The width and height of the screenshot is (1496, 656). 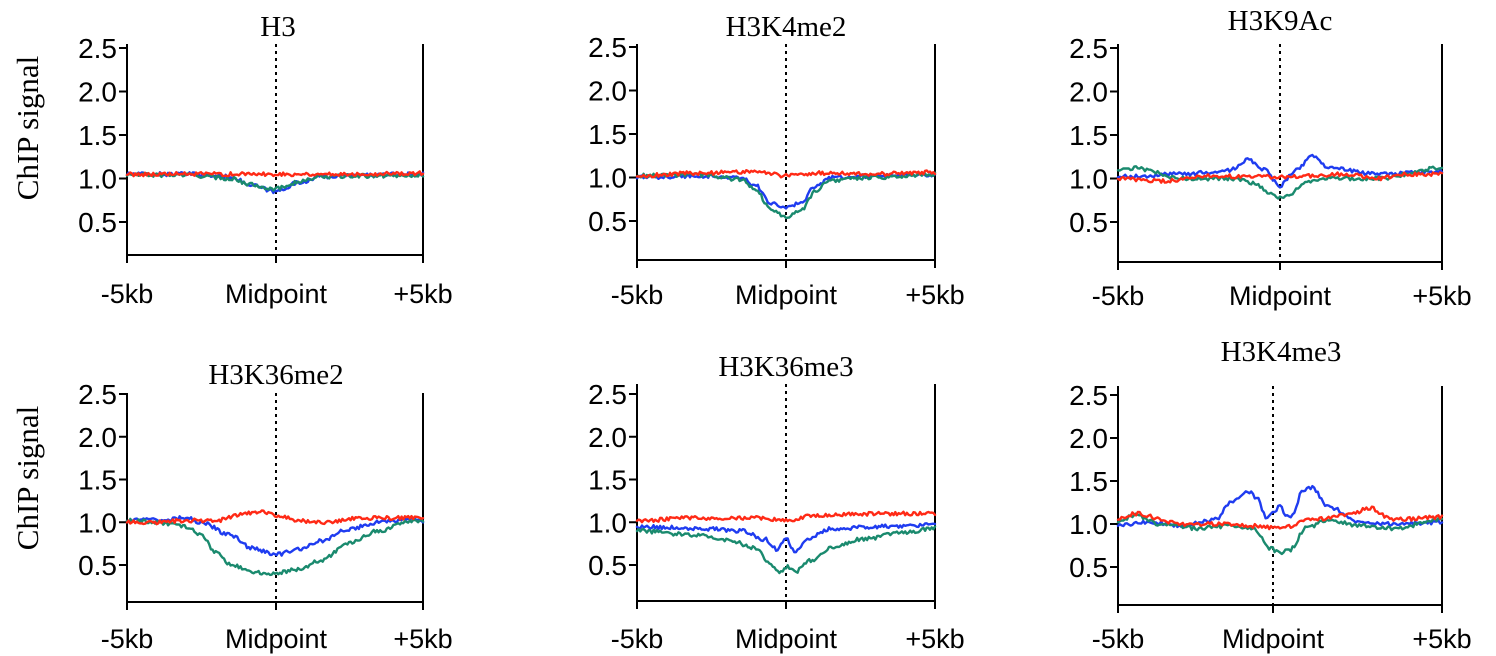 I want to click on panel-title: H3K4me3, so click(x=1281, y=352).